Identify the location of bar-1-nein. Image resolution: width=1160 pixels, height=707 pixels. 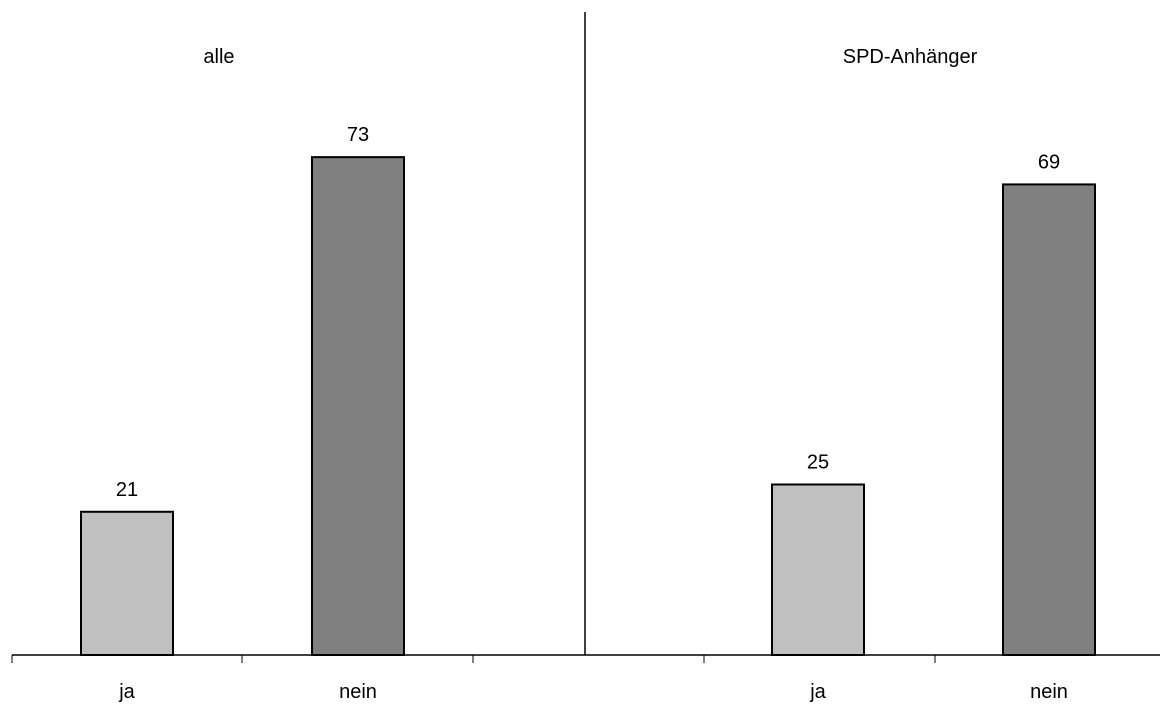
(1049, 419).